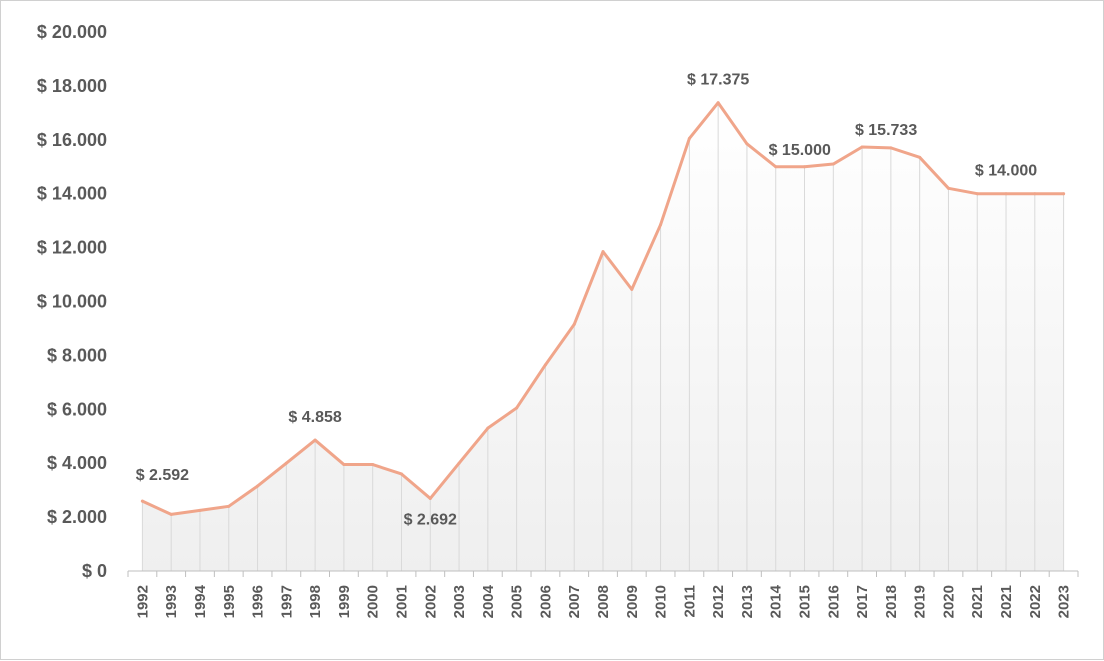  I want to click on x-tick-label: 2008, so click(603, 601).